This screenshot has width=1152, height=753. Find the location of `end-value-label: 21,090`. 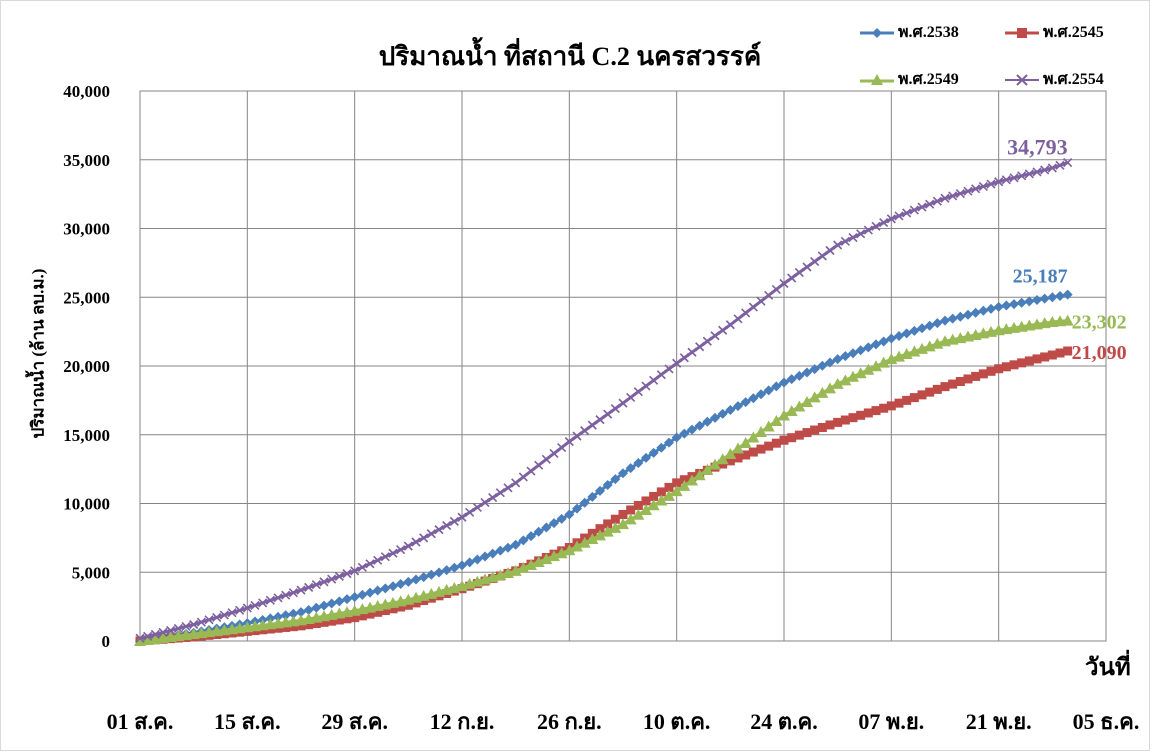

end-value-label: 21,090 is located at coordinates (1099, 353).